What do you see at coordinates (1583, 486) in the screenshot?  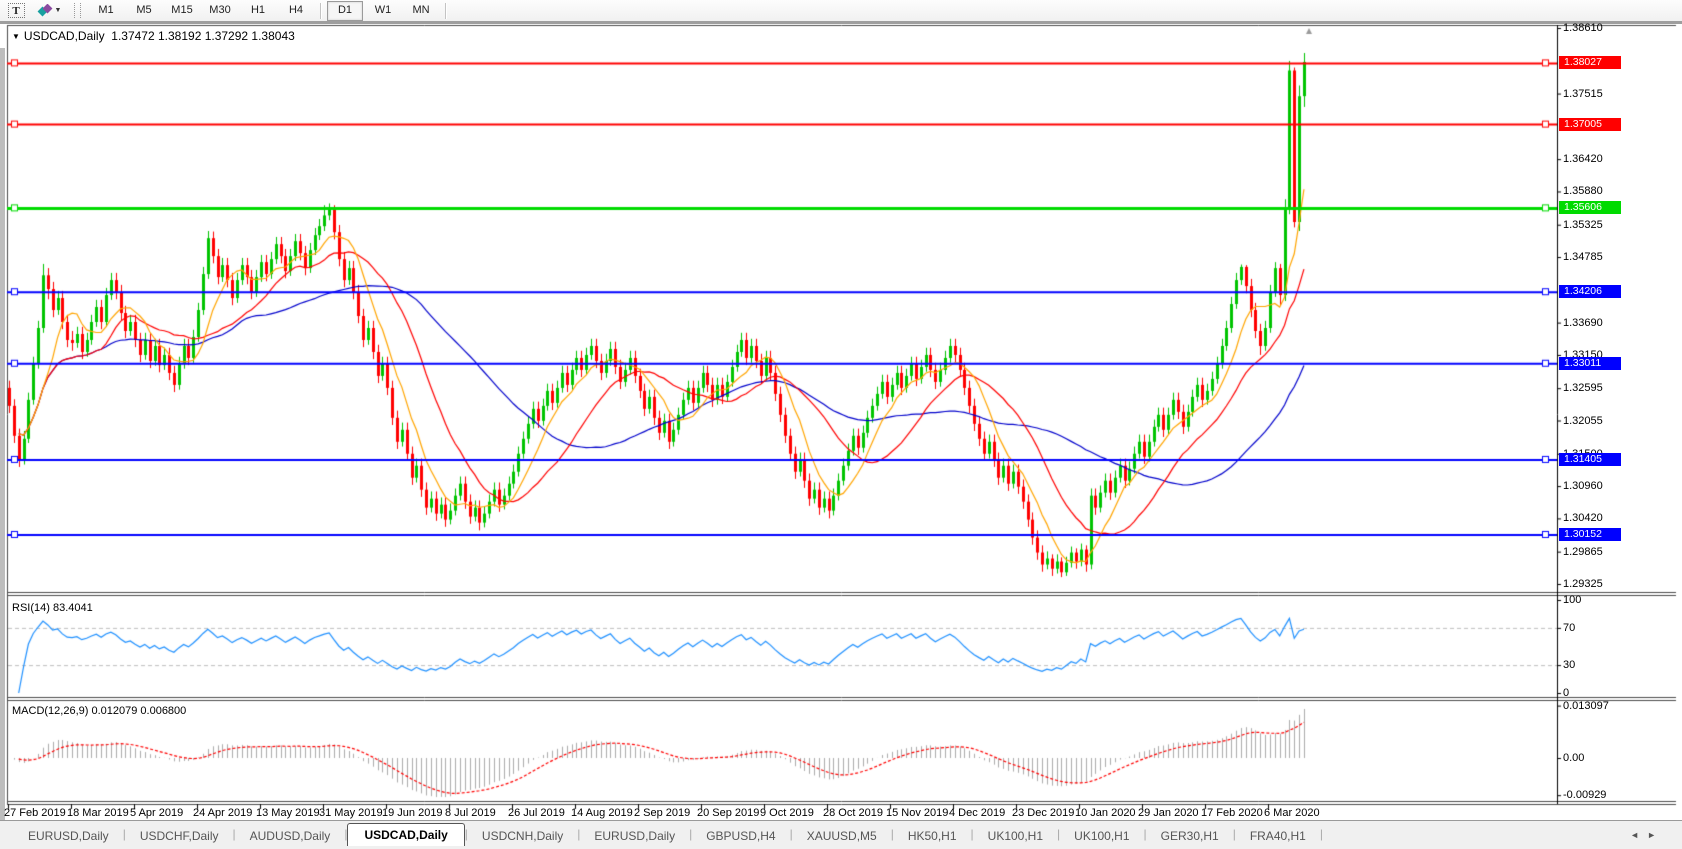 I see `price-axis-tick-label: 1.30960` at bounding box center [1583, 486].